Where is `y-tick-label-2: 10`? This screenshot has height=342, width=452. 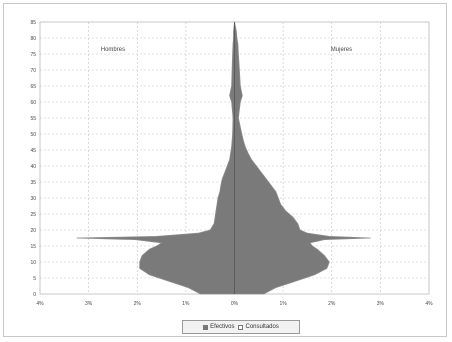 y-tick-label-2: 10 is located at coordinates (33, 263).